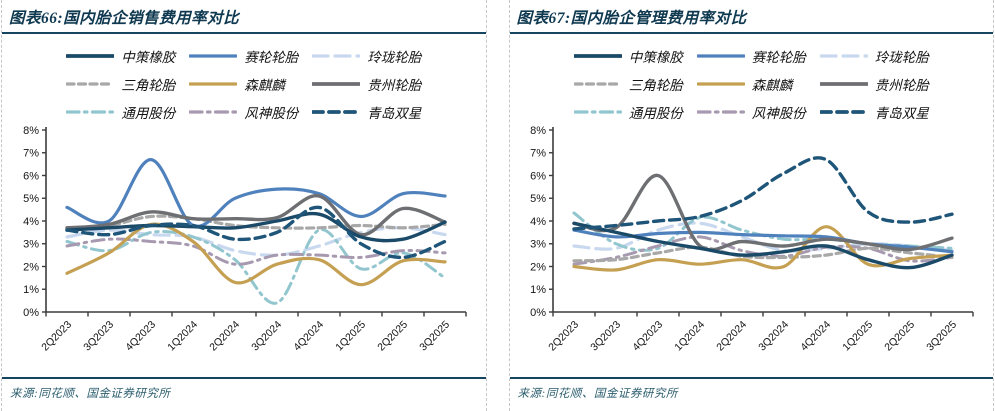  I want to click on x-tick-label: 2Q2025, so click(392, 336).